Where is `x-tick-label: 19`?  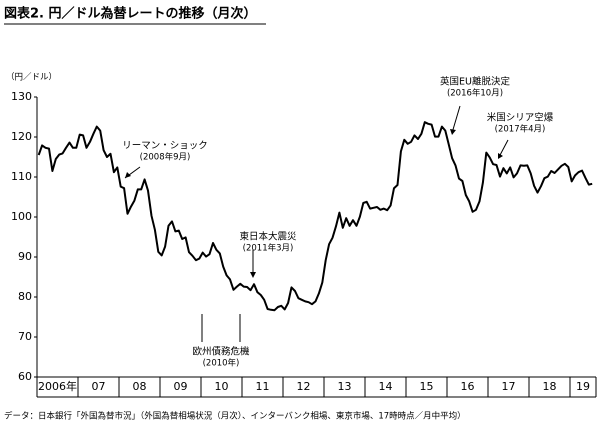 x-tick-label: 19 is located at coordinates (583, 386).